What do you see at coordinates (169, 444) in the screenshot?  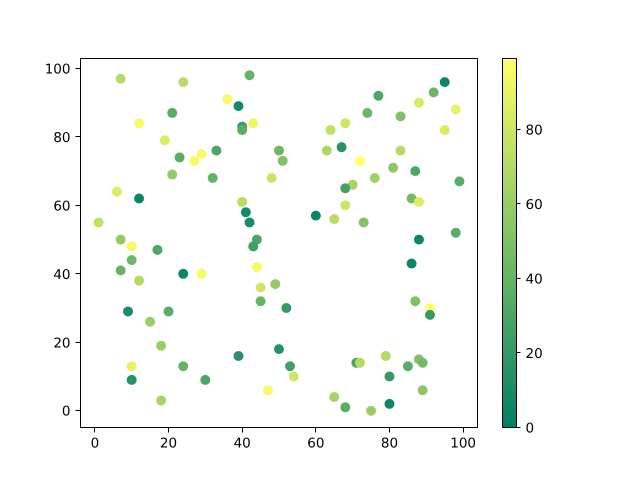 I see `x-tick-label: 20` at bounding box center [169, 444].